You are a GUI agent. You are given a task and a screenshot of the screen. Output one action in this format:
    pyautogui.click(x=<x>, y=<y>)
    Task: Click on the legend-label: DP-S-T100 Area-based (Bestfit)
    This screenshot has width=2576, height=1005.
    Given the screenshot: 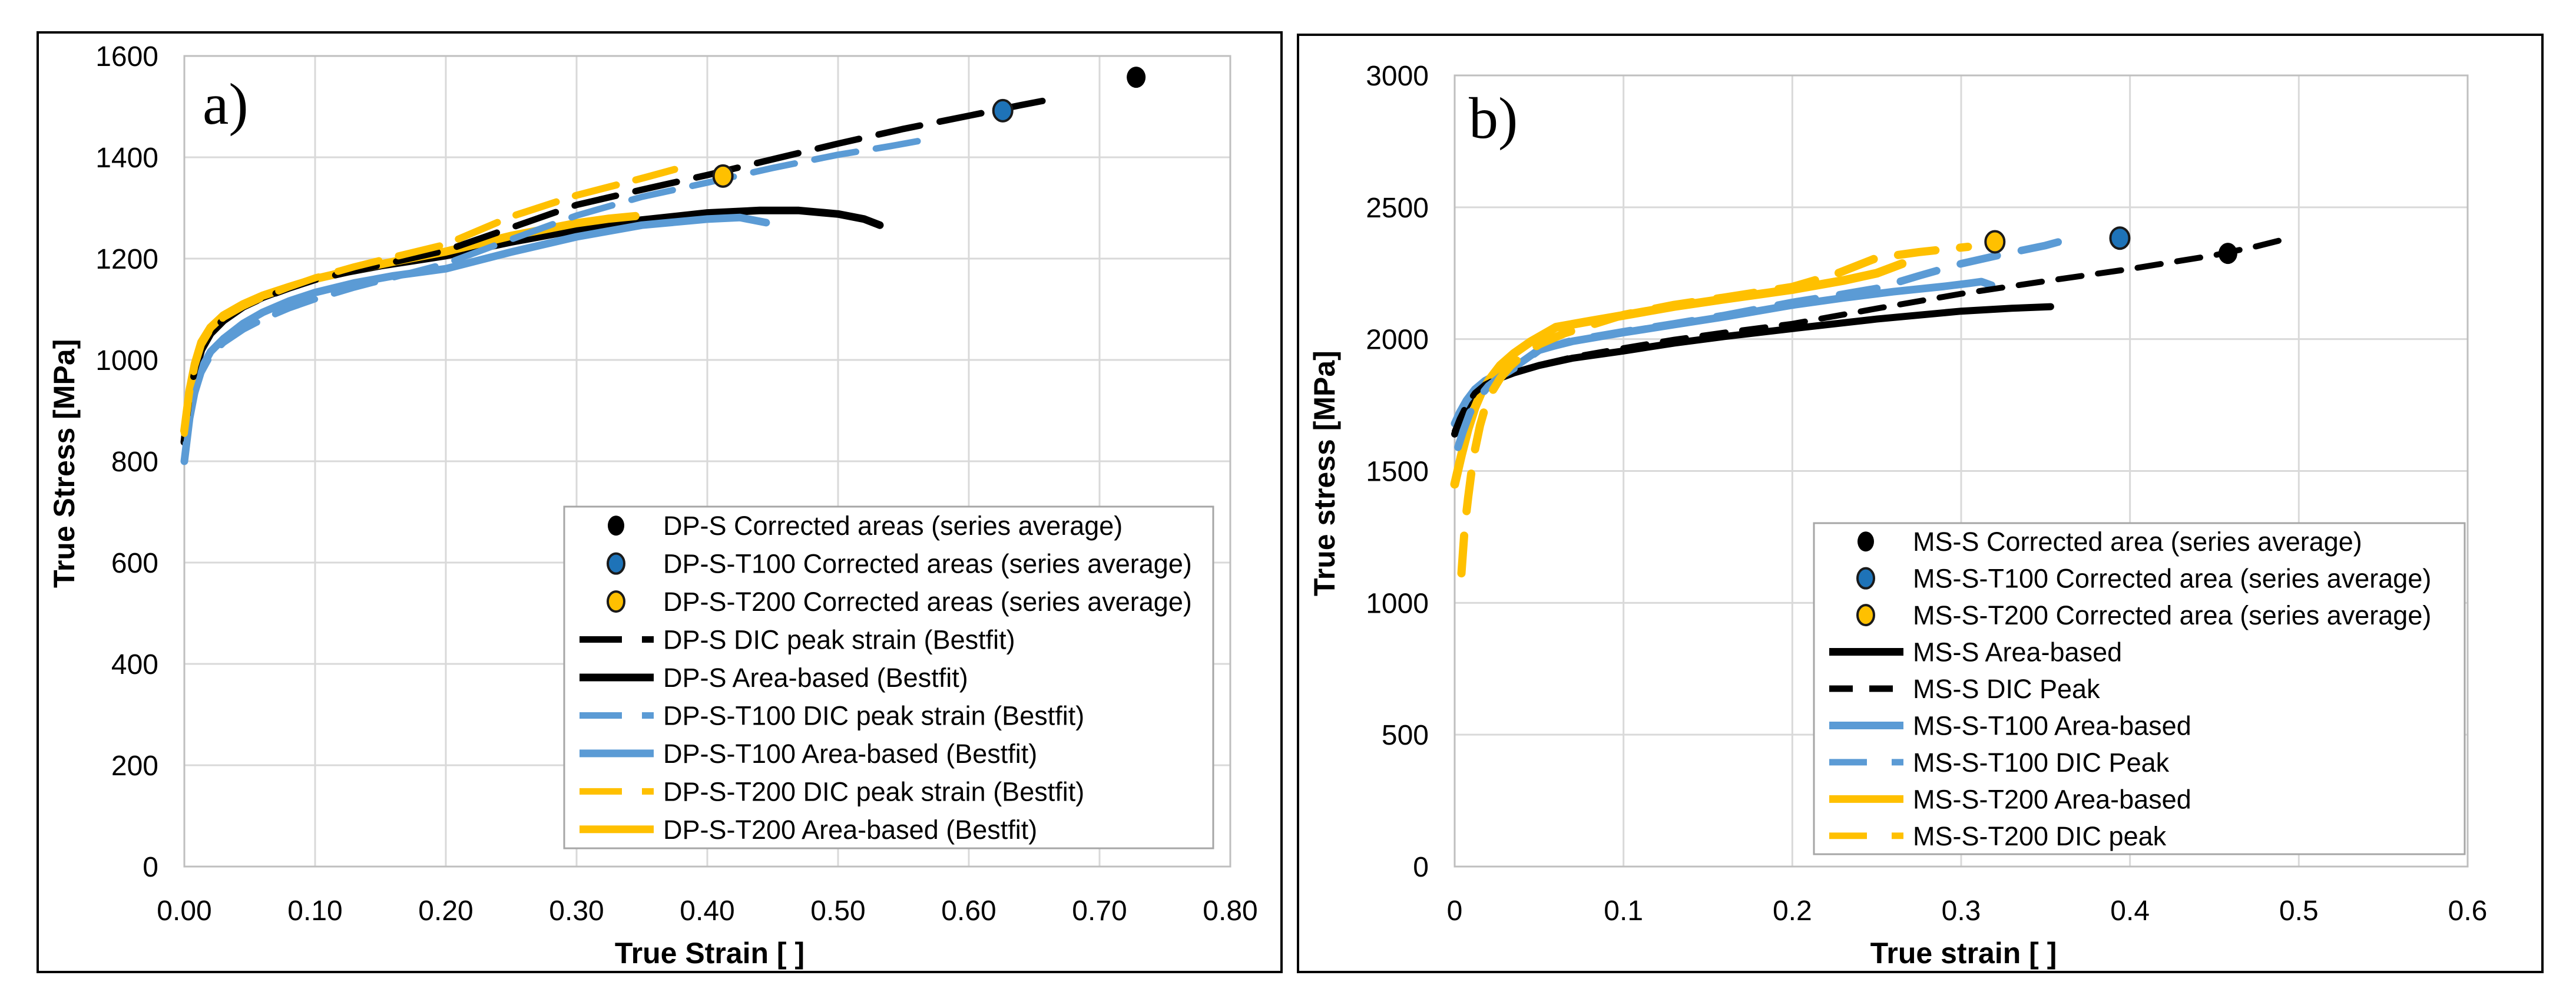 What is the action you would take?
    pyautogui.click(x=850, y=754)
    